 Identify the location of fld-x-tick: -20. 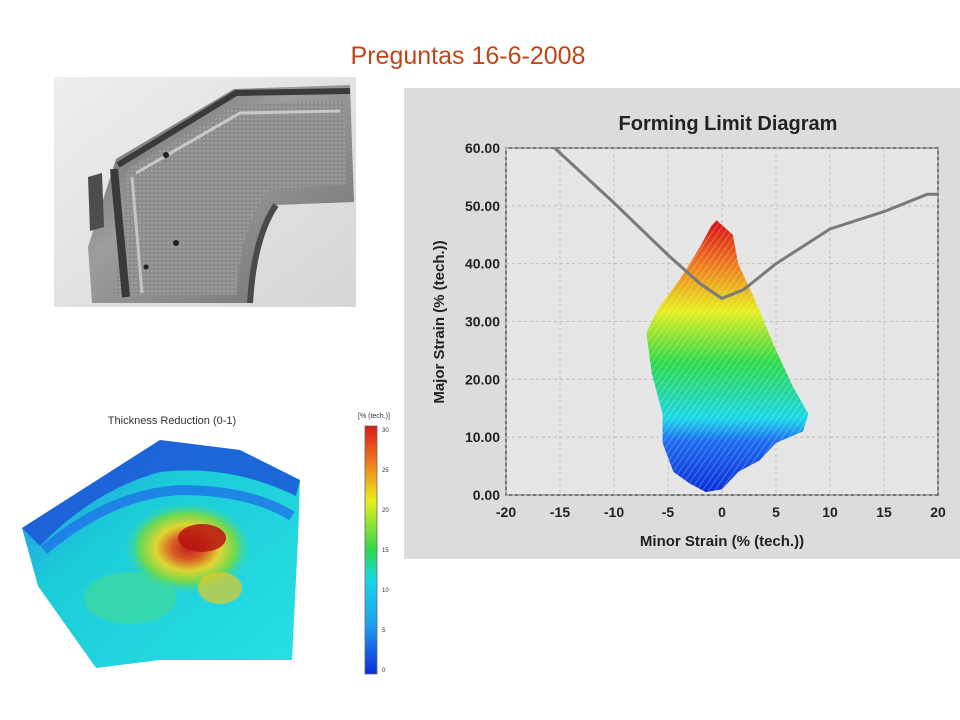
(506, 512).